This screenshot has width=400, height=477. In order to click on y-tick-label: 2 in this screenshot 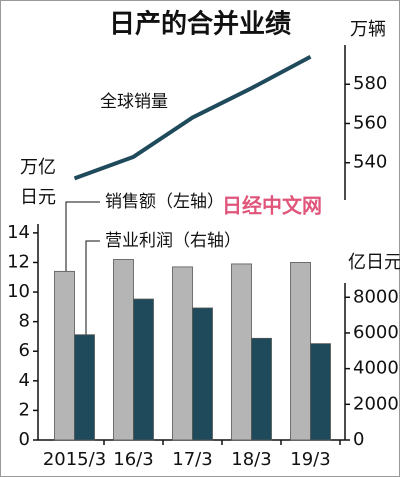, I will do `click(24, 409)`.